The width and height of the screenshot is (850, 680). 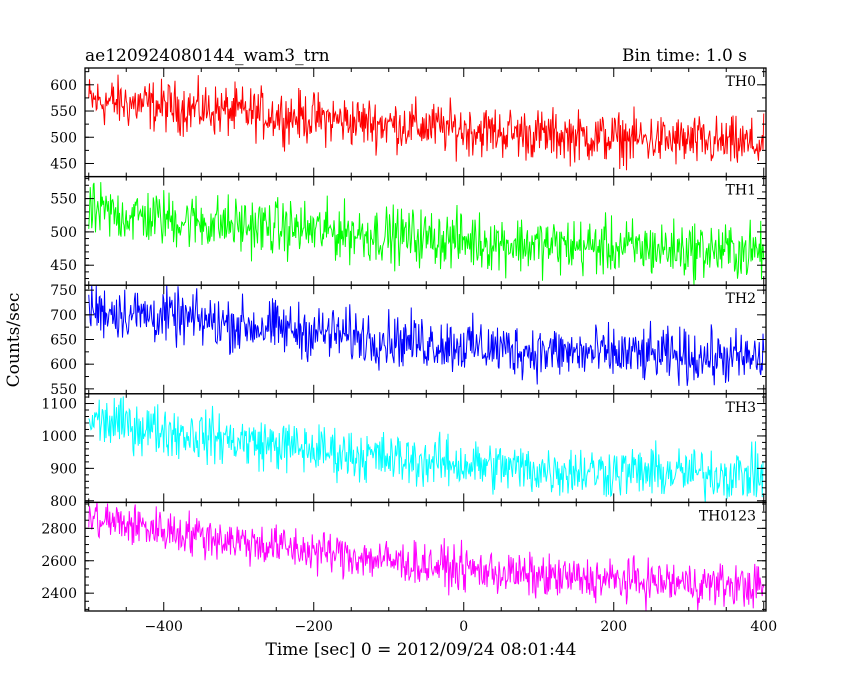 I want to click on x-tick-label: −400, so click(x=164, y=627).